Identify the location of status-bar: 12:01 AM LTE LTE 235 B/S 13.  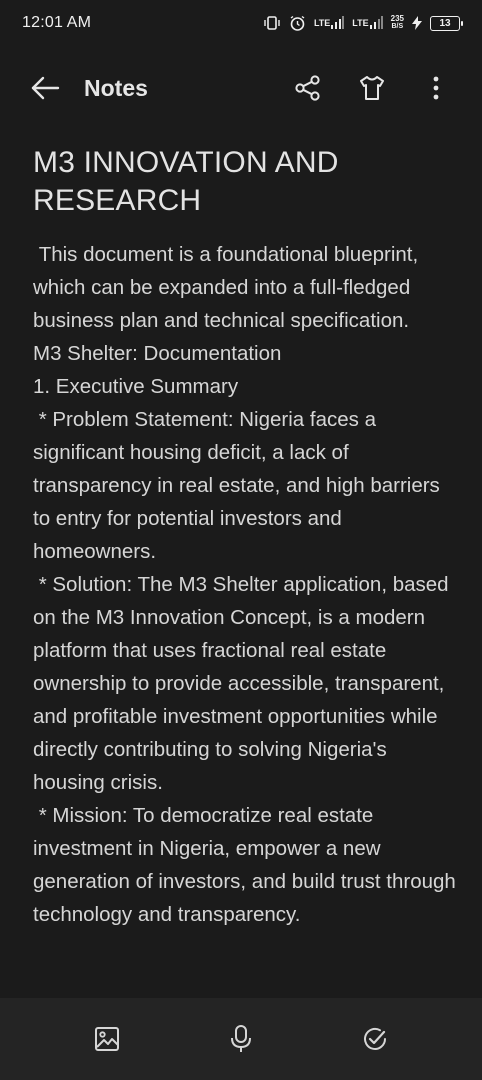
(241, 23).